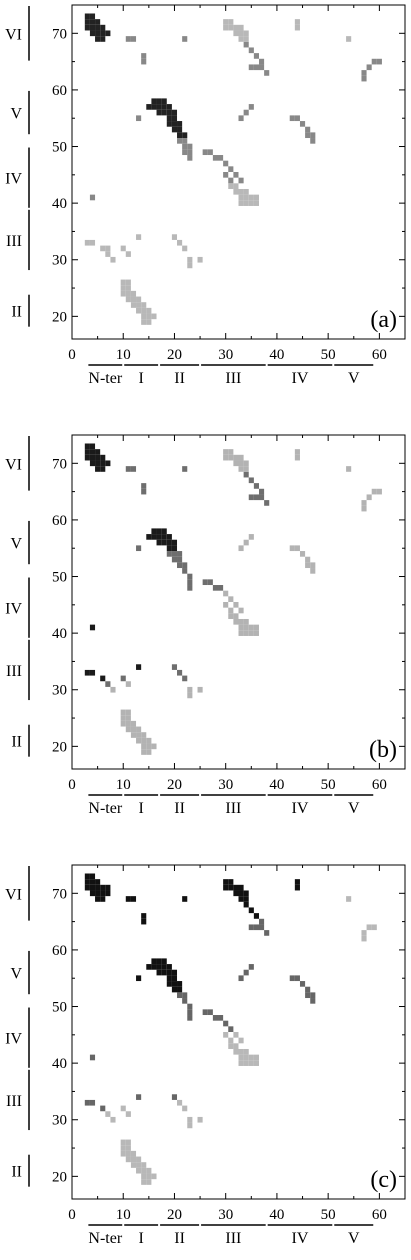 This screenshot has height=1260, width=411. I want to click on y-tick-label: 40, so click(59, 1064).